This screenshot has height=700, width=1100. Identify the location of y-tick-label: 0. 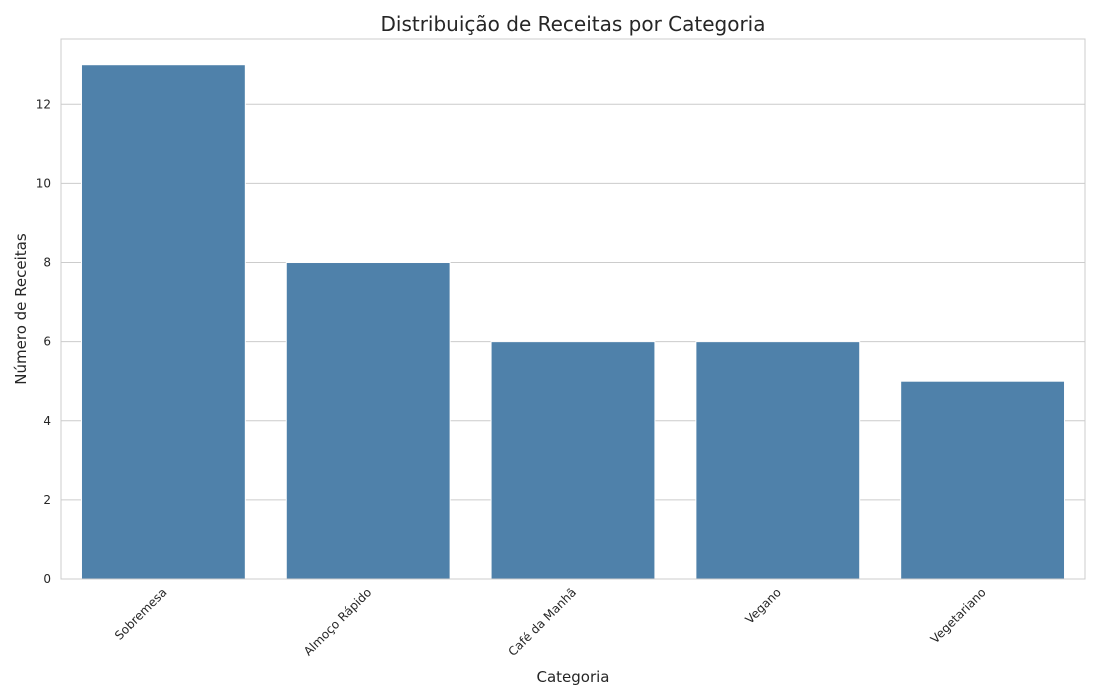
(47, 579).